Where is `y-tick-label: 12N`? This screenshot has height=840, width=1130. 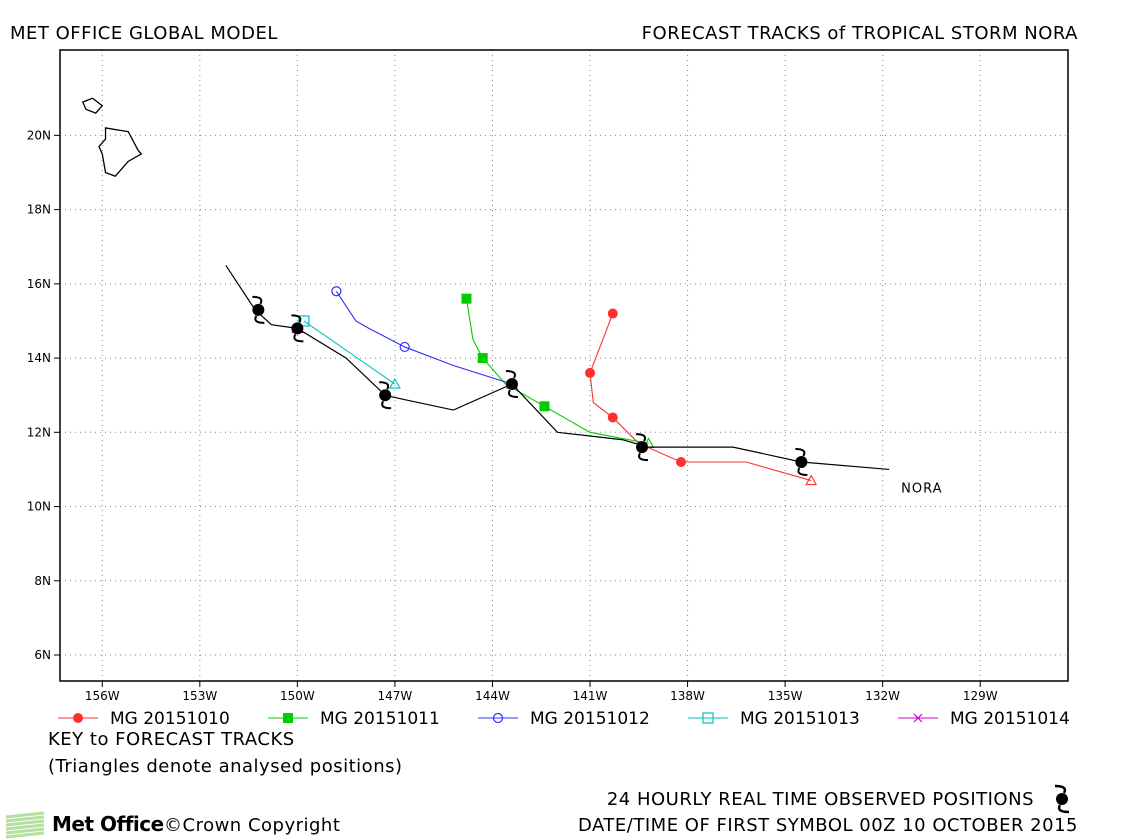
y-tick-label: 12N is located at coordinates (39, 432).